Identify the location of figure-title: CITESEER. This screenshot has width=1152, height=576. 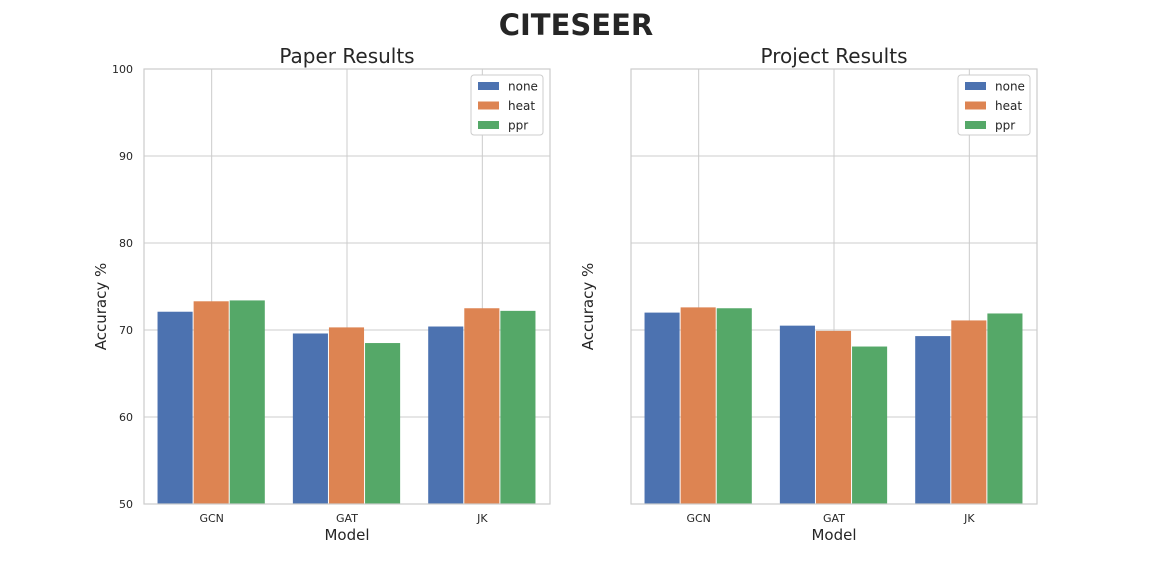
(576, 25).